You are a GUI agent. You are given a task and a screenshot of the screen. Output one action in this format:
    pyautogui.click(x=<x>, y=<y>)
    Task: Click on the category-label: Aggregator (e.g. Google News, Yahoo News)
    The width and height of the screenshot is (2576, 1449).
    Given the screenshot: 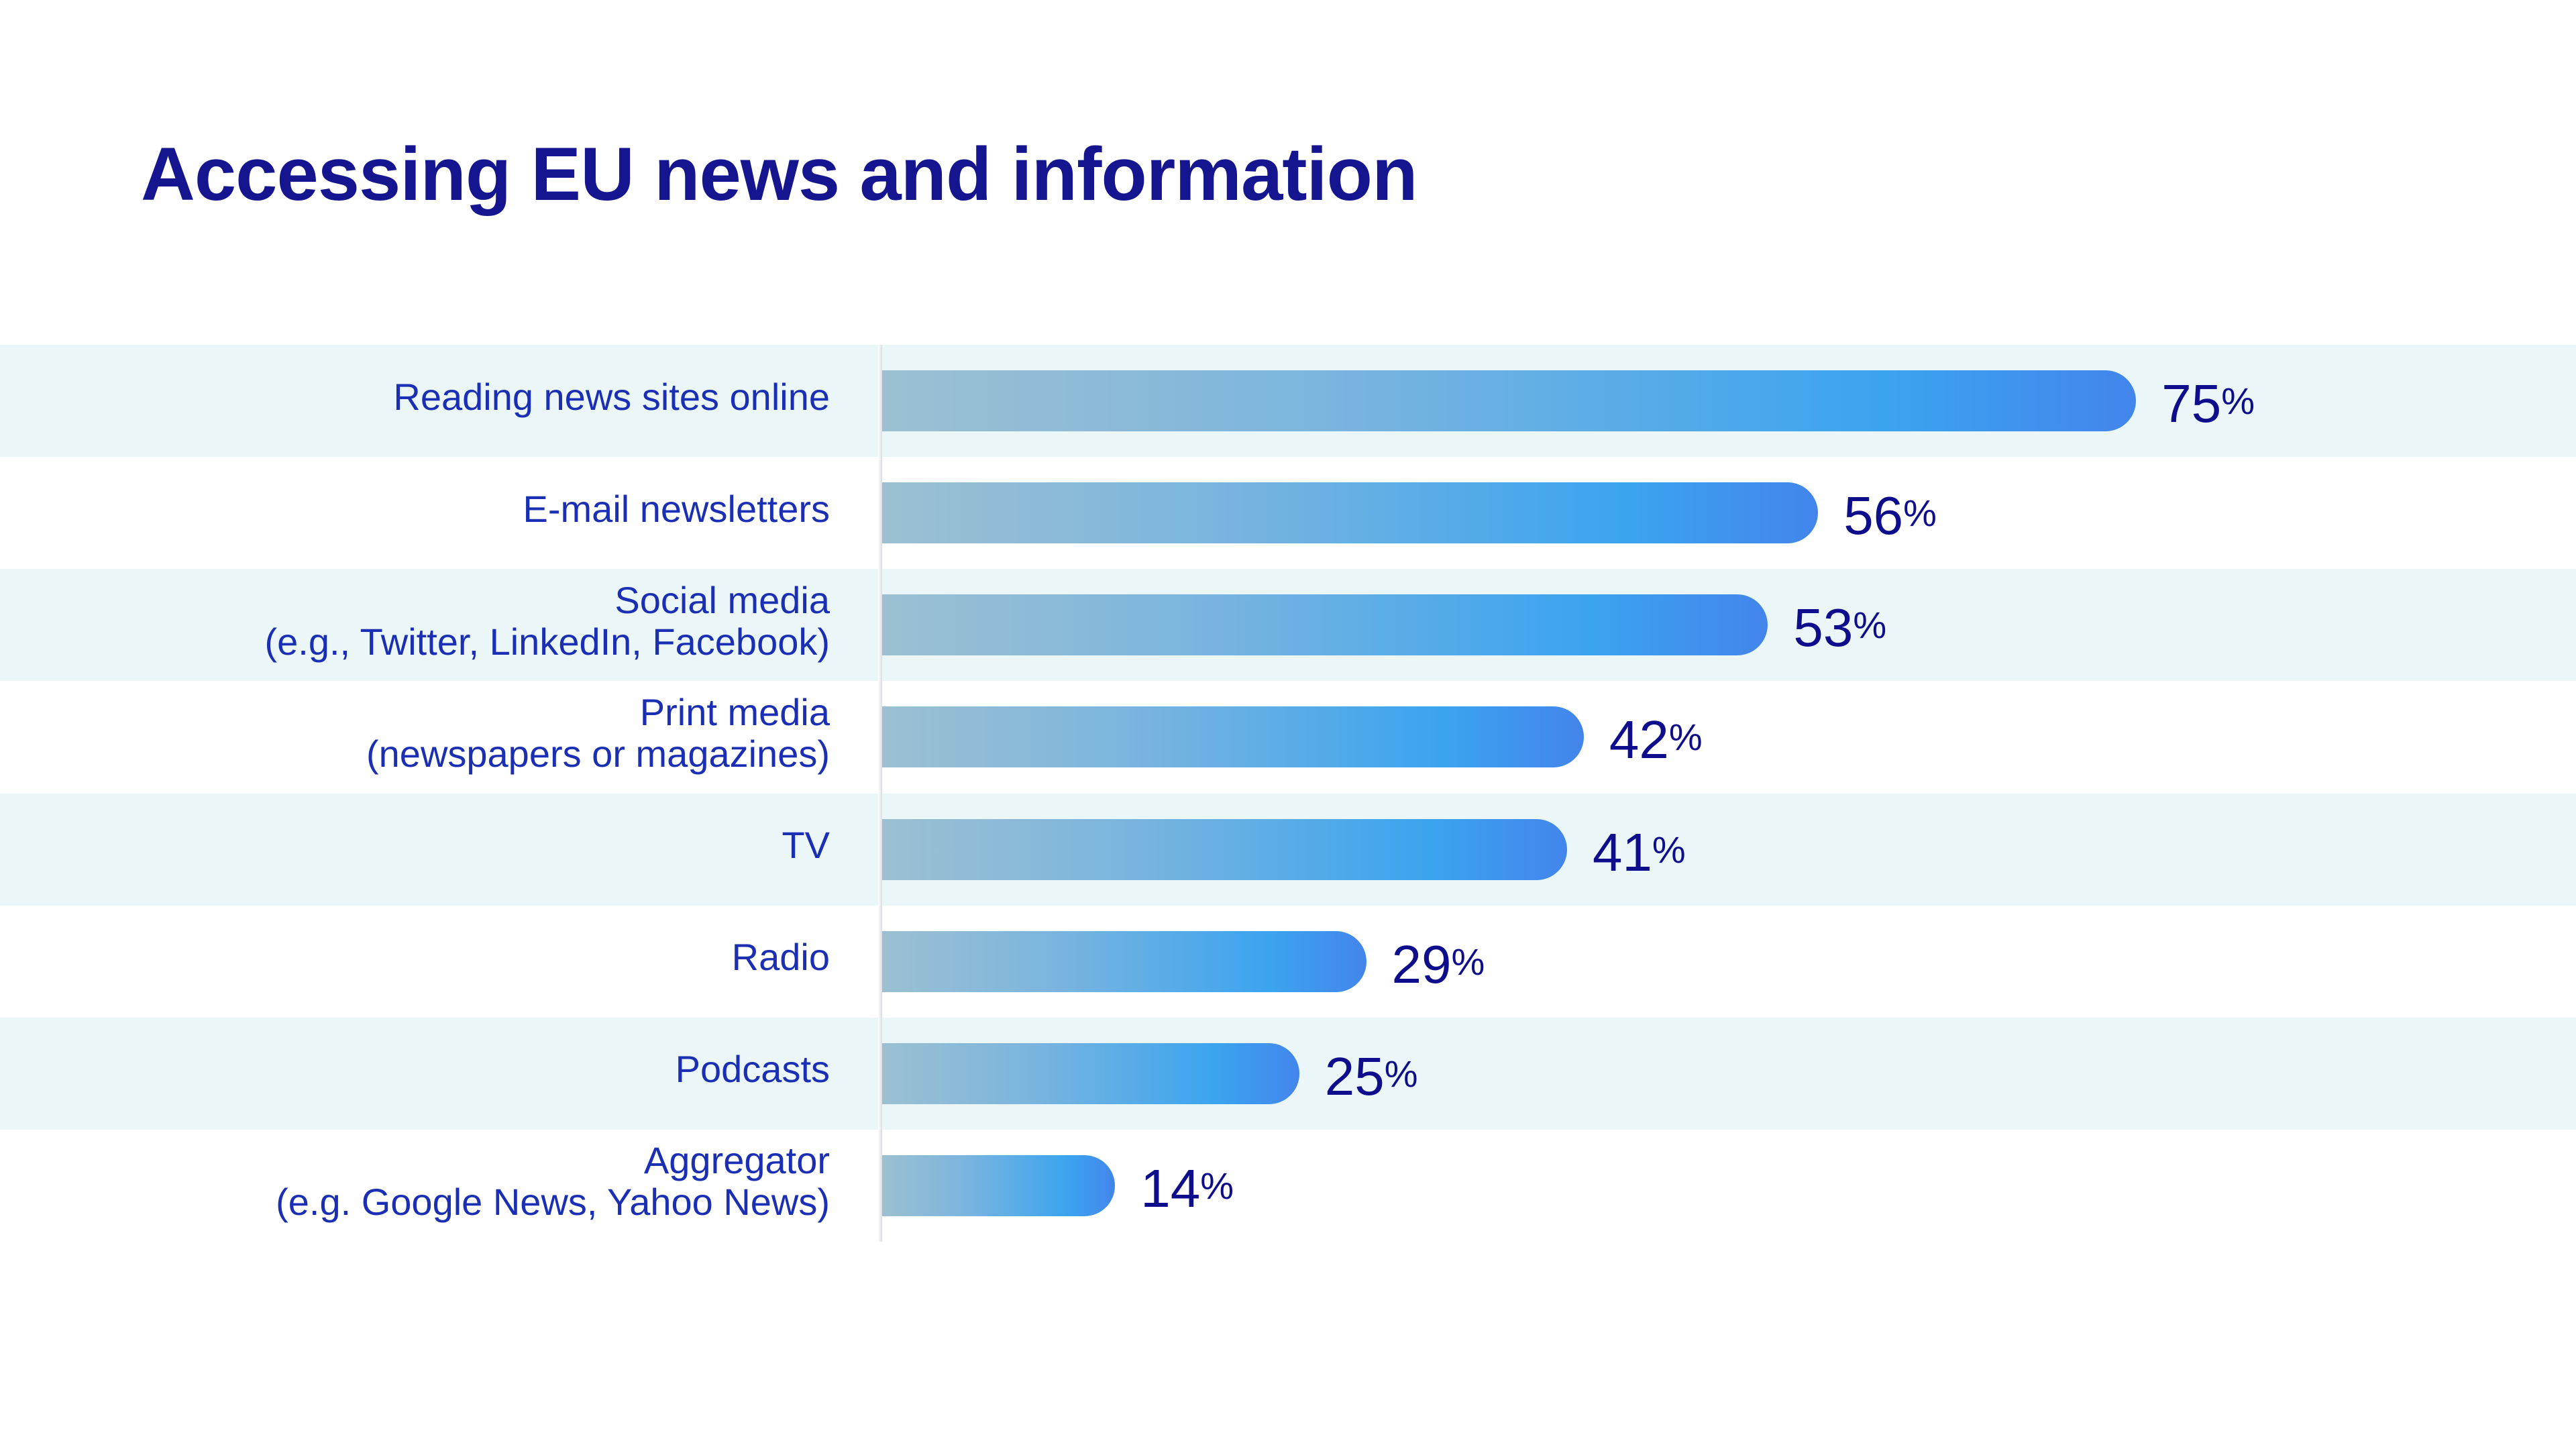 What is the action you would take?
    pyautogui.click(x=553, y=1181)
    